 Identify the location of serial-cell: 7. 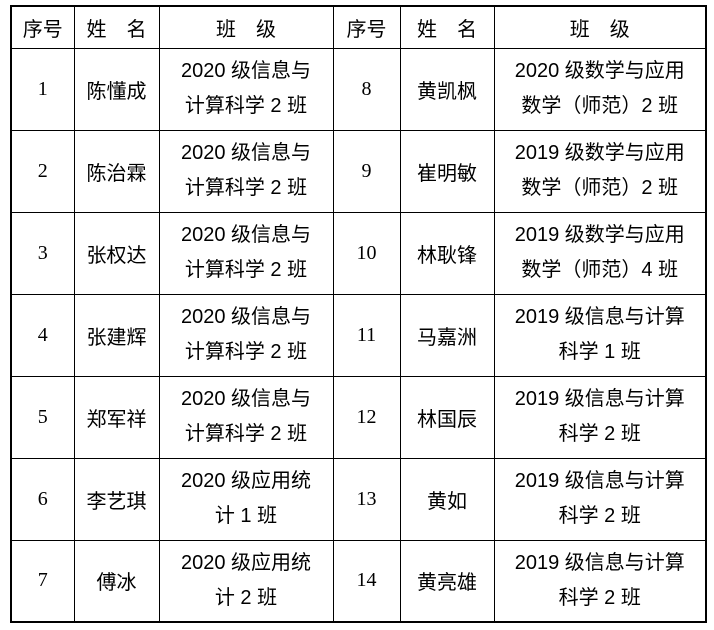
(42, 581).